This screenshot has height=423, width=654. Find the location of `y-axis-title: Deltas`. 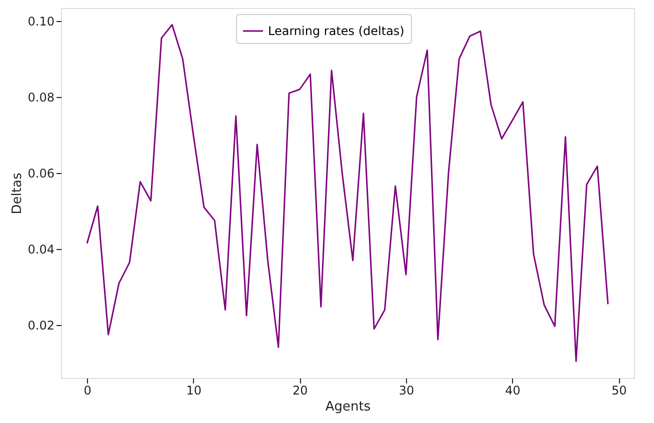

y-axis-title: Deltas is located at coordinates (17, 193).